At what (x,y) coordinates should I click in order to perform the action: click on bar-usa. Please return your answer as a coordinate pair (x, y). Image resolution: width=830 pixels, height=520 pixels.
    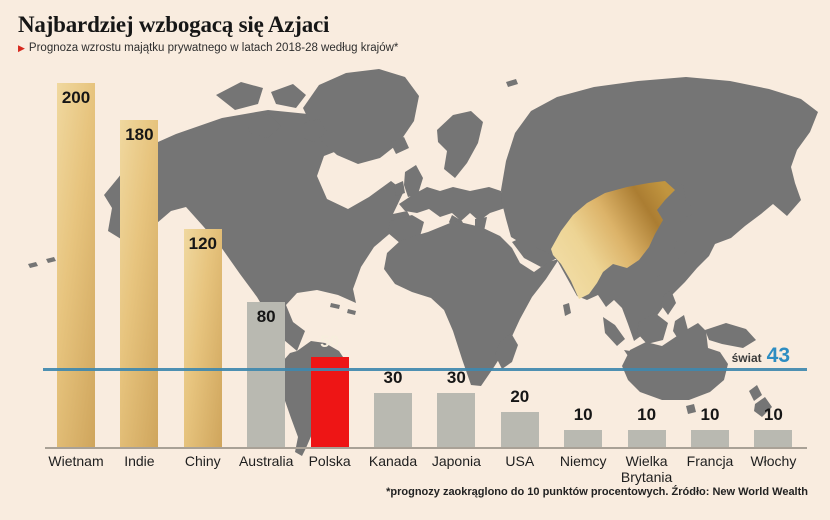
    Looking at the image, I should click on (519, 429).